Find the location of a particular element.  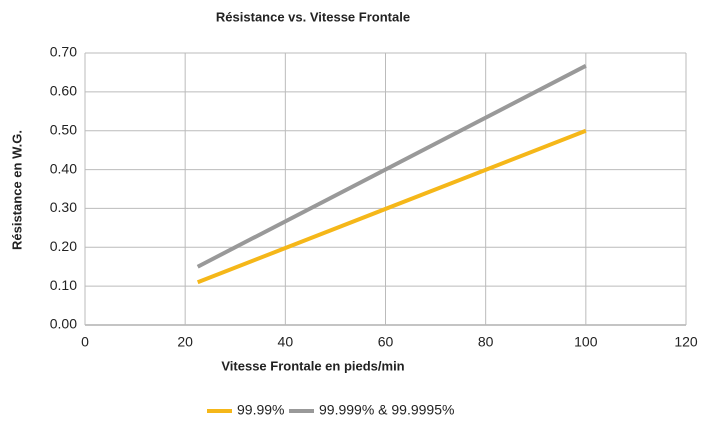

x-tick-label: 20 is located at coordinates (185, 342).